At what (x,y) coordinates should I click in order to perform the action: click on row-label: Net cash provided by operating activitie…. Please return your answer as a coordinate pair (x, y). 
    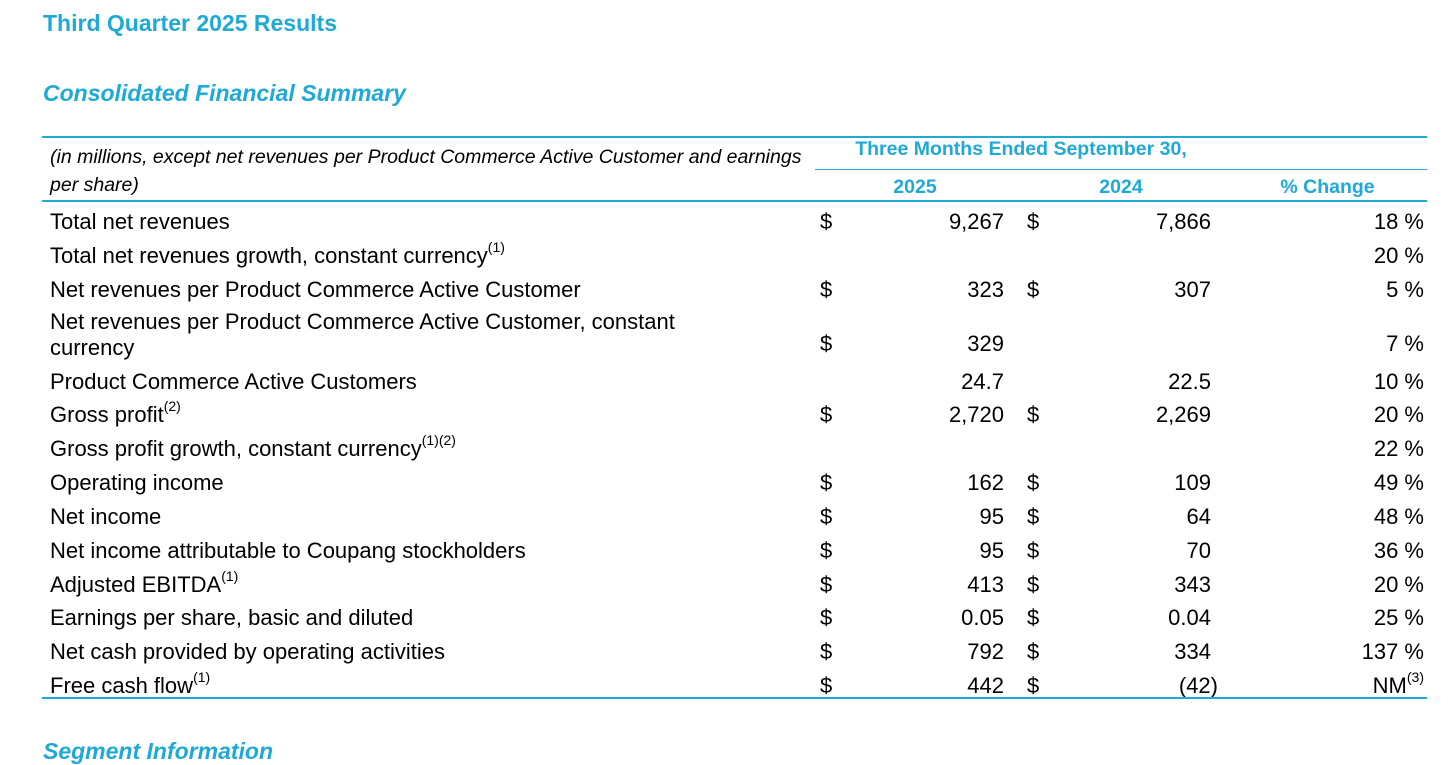
    Looking at the image, I should click on (400, 652).